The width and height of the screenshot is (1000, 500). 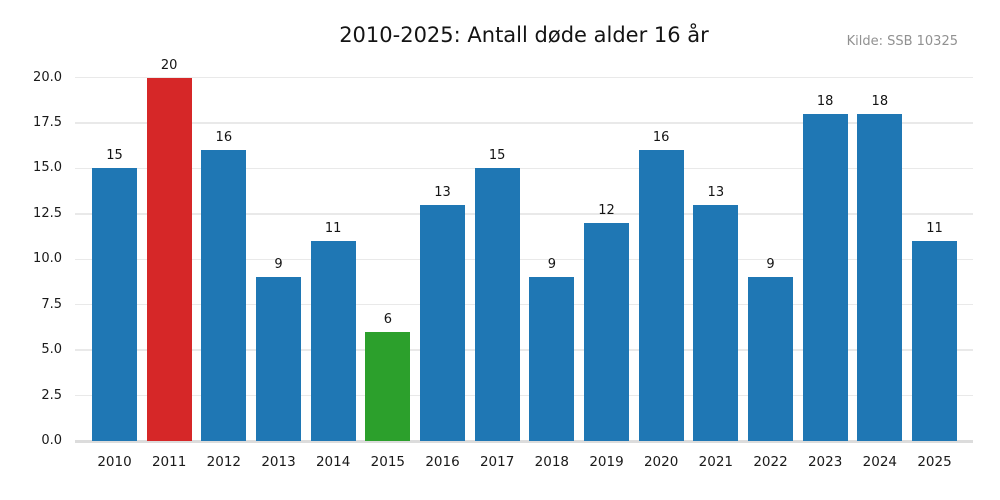 What do you see at coordinates (934, 462) in the screenshot?
I see `x-tick-label: 2025` at bounding box center [934, 462].